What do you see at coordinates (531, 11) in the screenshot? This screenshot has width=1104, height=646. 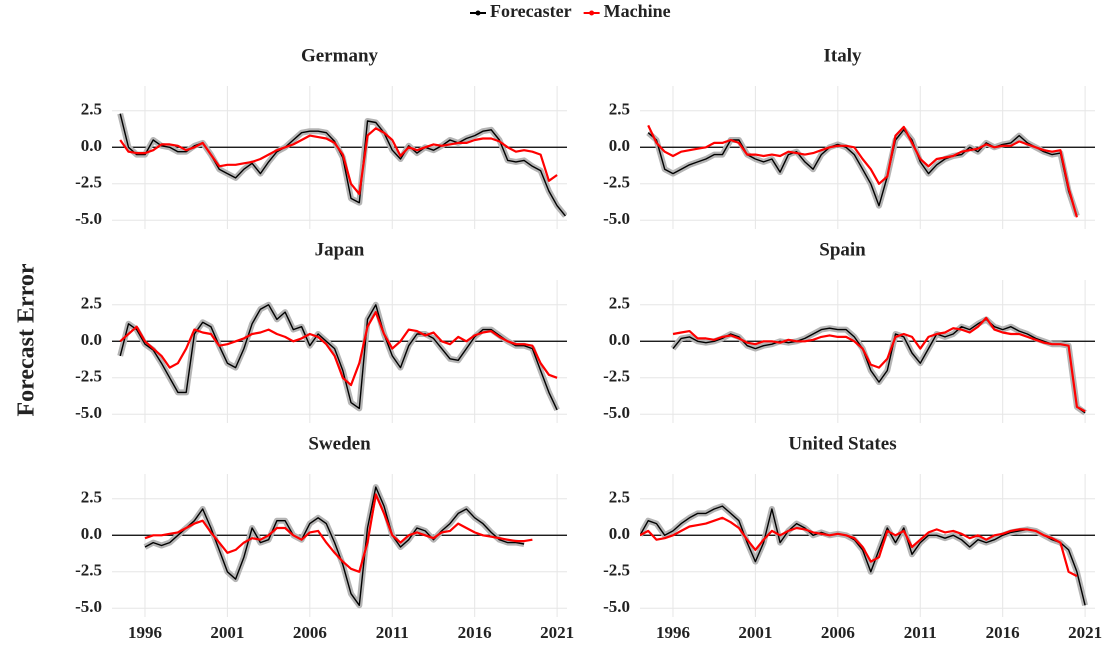 I see `legend-label: Forecaster` at bounding box center [531, 11].